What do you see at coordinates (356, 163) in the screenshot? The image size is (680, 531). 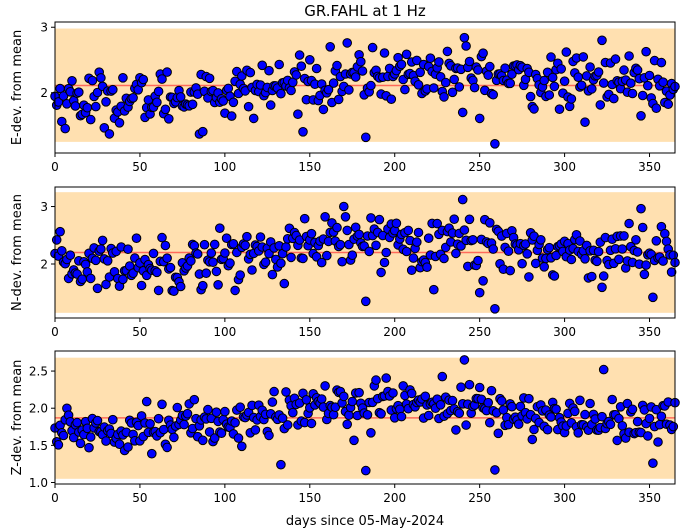 I see `panel-e-x-ticks: 0 50 100 150 200 250 300 350` at bounding box center [356, 163].